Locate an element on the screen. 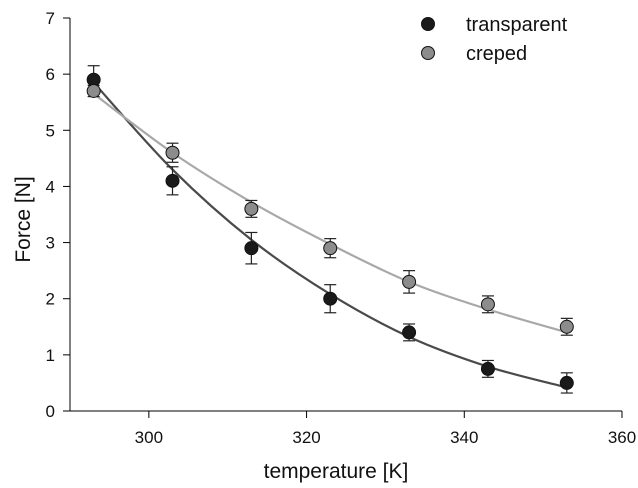 The width and height of the screenshot is (638, 488). x-tick-label: 340 is located at coordinates (464, 437).